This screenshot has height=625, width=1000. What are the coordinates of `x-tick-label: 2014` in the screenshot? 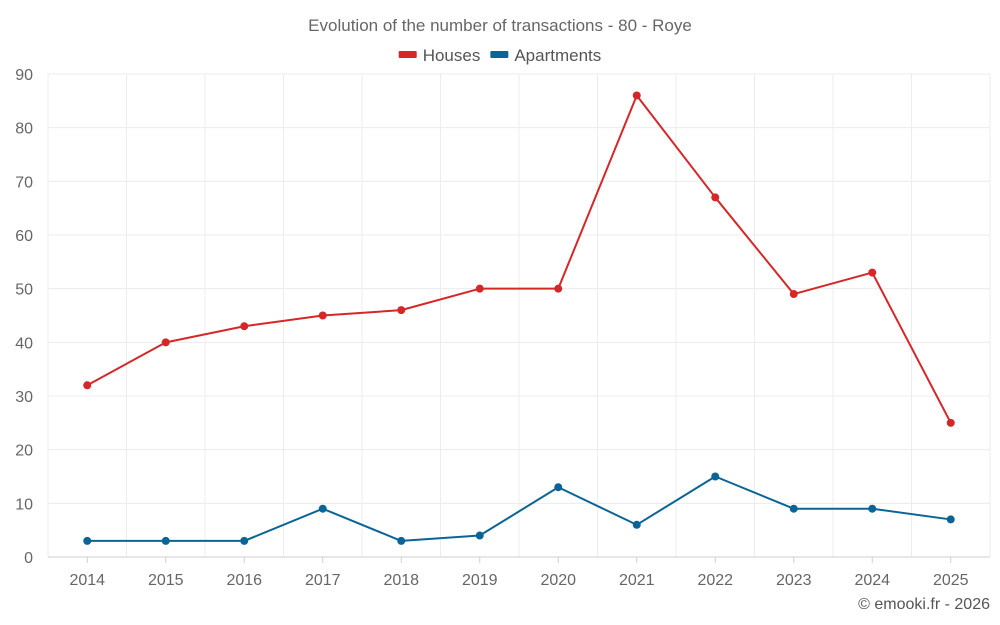 It's located at (87, 580).